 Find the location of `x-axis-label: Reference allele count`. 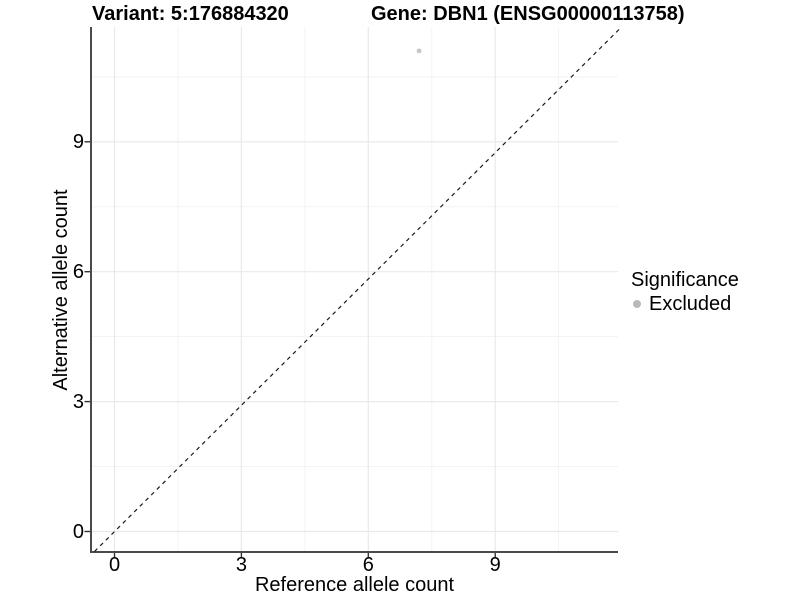

x-axis-label: Reference allele count is located at coordinates (354, 585).